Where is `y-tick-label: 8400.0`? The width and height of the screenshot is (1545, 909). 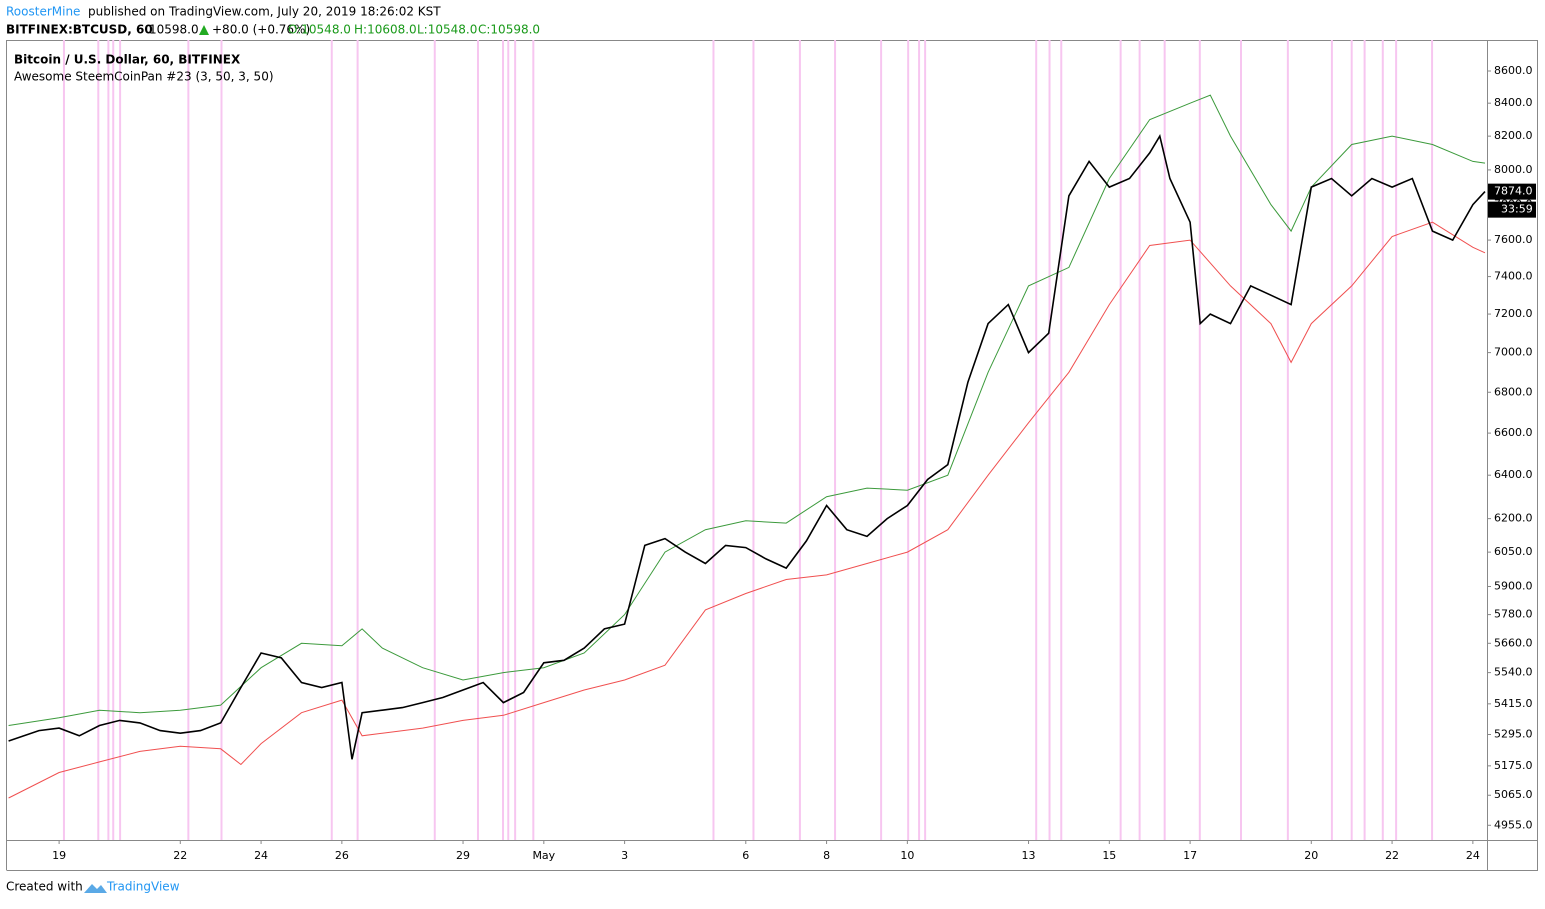
y-tick-label: 8400.0 is located at coordinates (1513, 102).